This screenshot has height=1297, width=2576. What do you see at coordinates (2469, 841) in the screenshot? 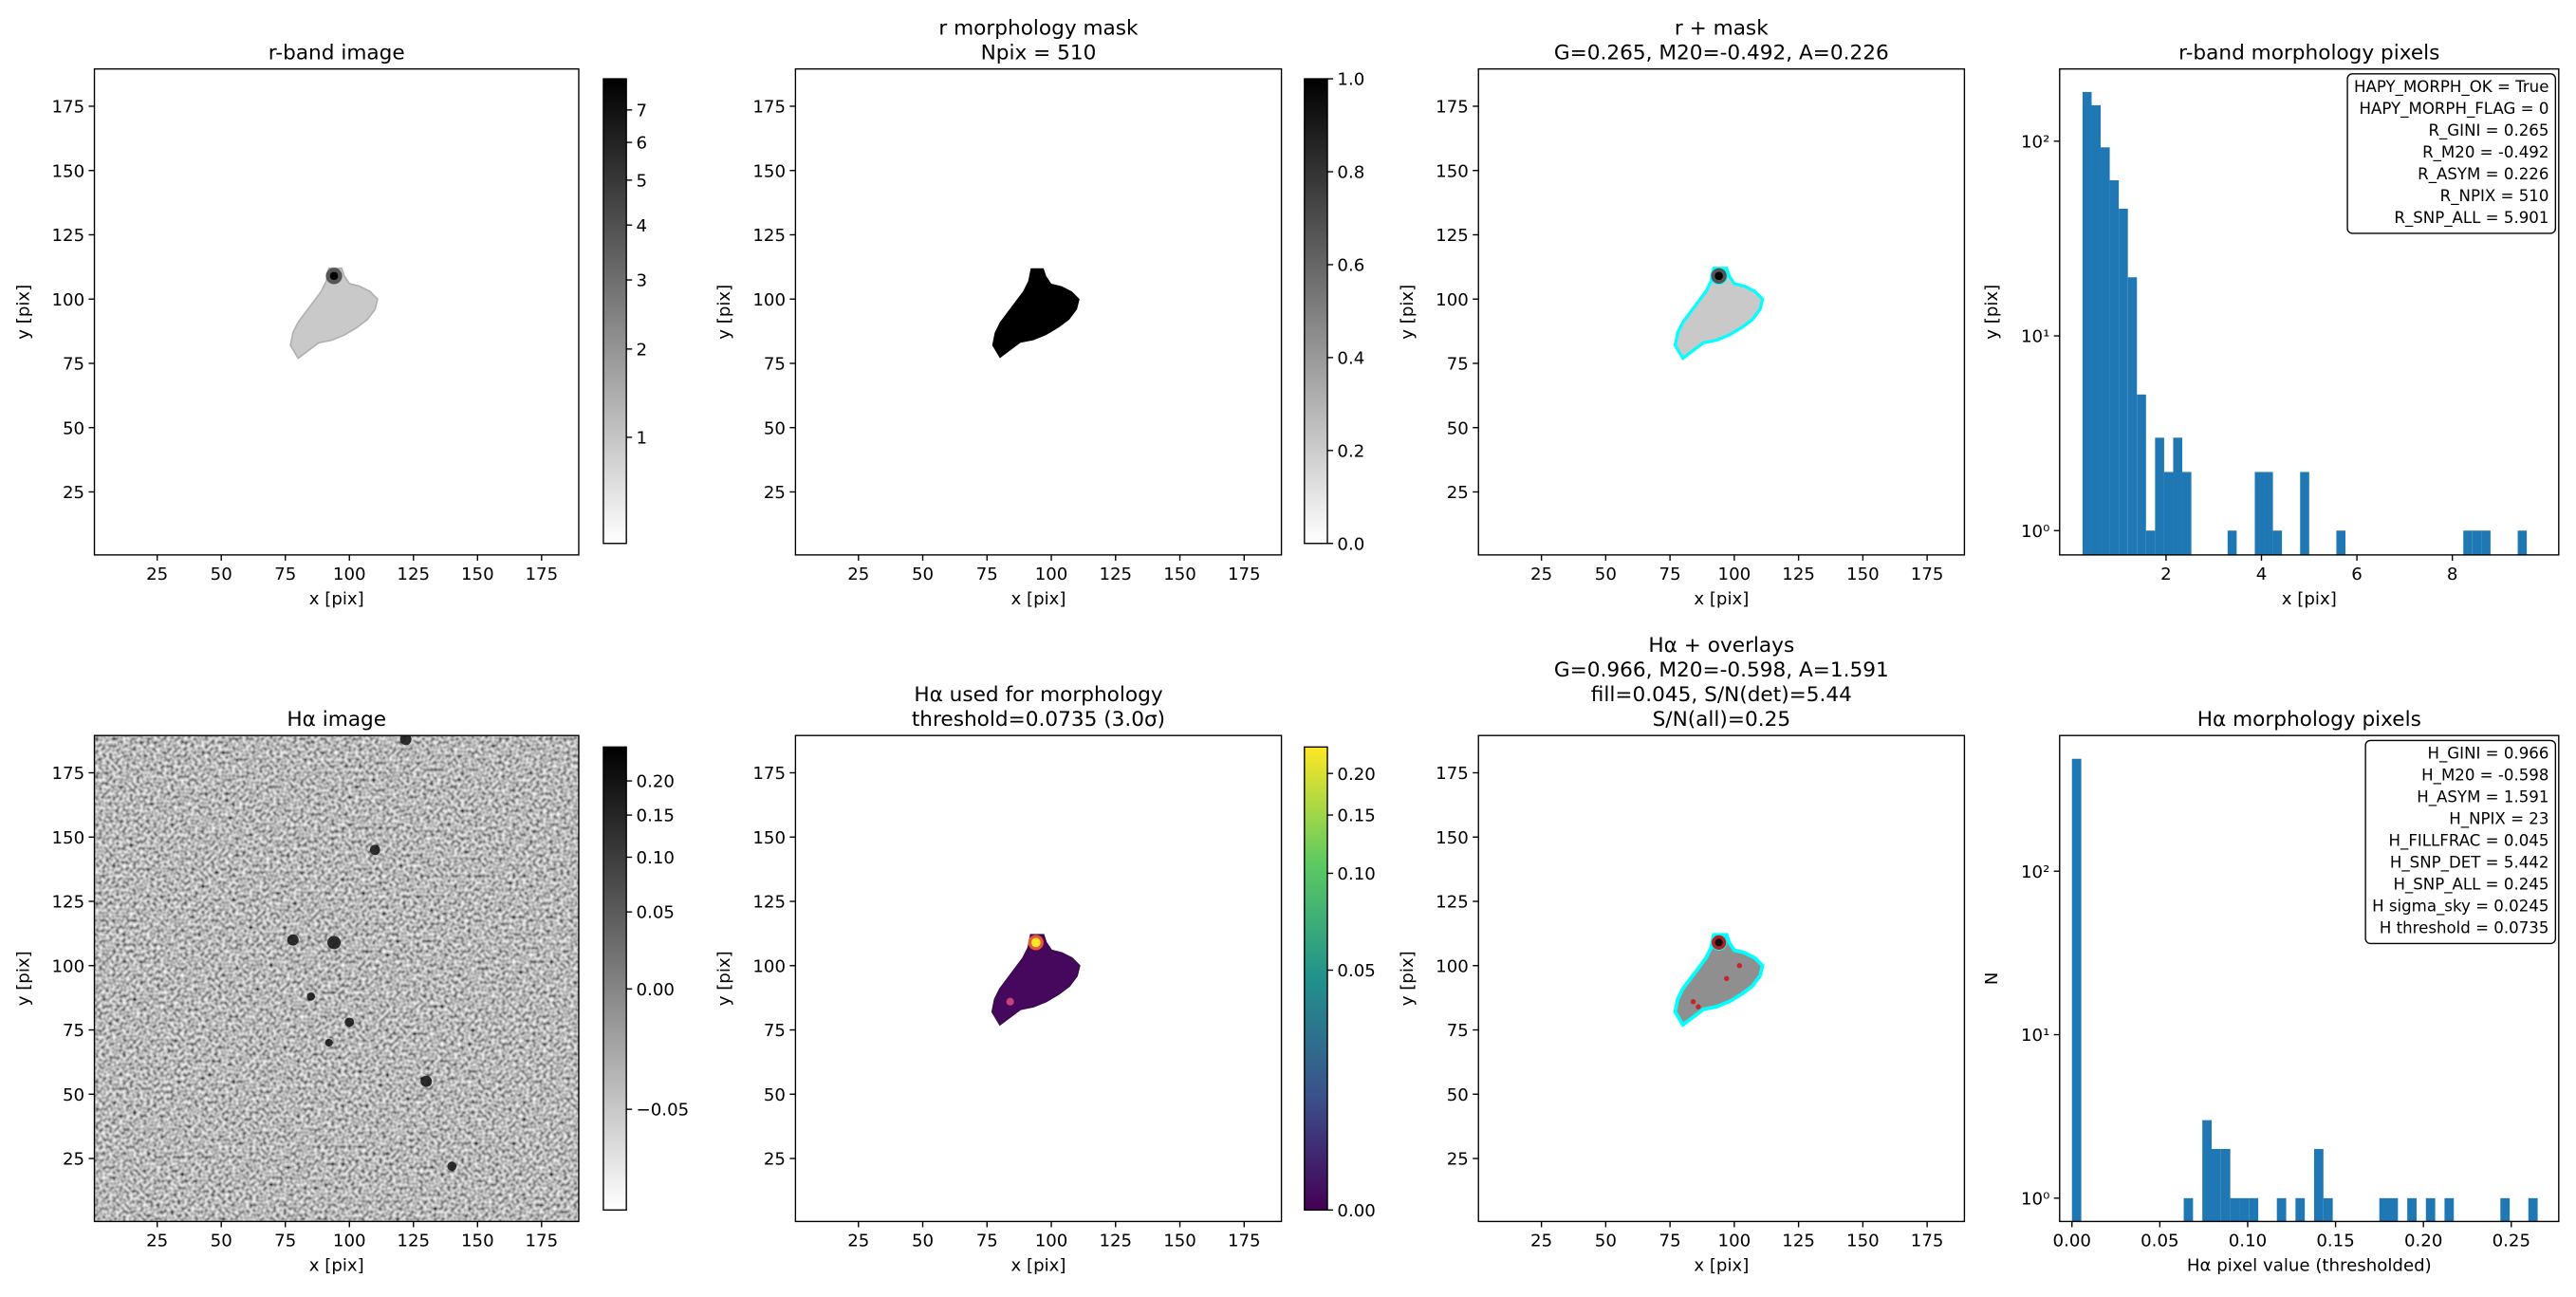
I see `annotation-line: H_FILLFRAC = 0.045` at bounding box center [2469, 841].